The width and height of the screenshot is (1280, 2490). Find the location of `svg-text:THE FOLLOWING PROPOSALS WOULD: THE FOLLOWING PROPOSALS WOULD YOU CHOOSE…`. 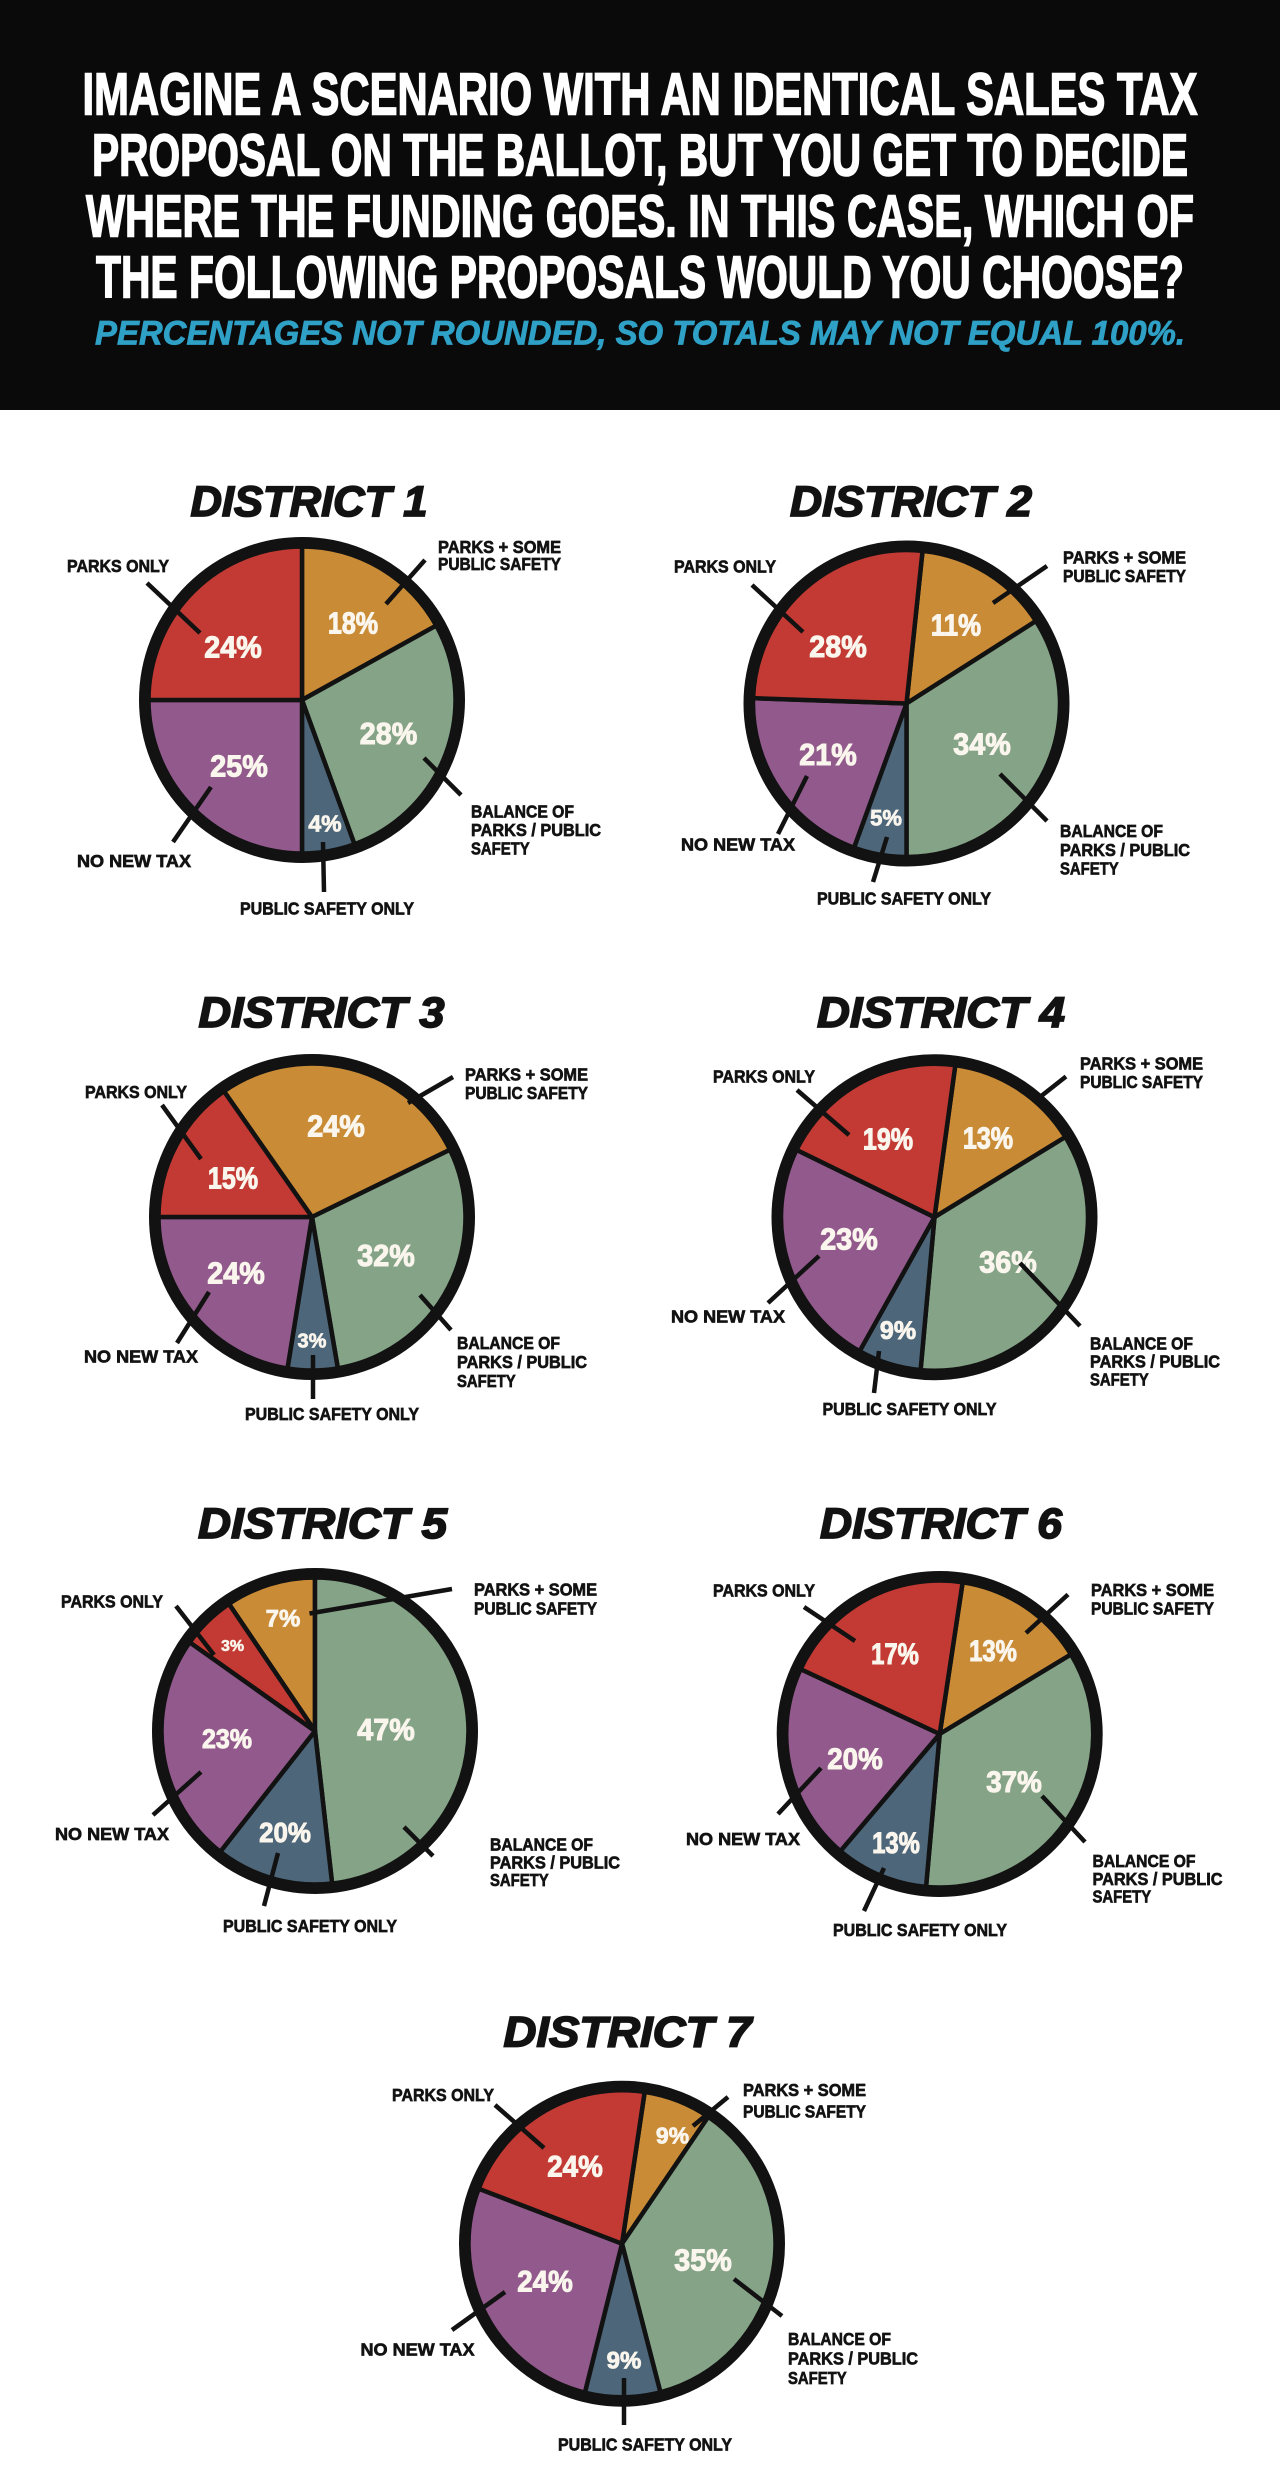

svg-text:THE FOLLOWING PROPOSALS WOULD: THE FOLLOWING PROPOSALS WOULD YOU CHOOSE… is located at coordinates (640, 278).